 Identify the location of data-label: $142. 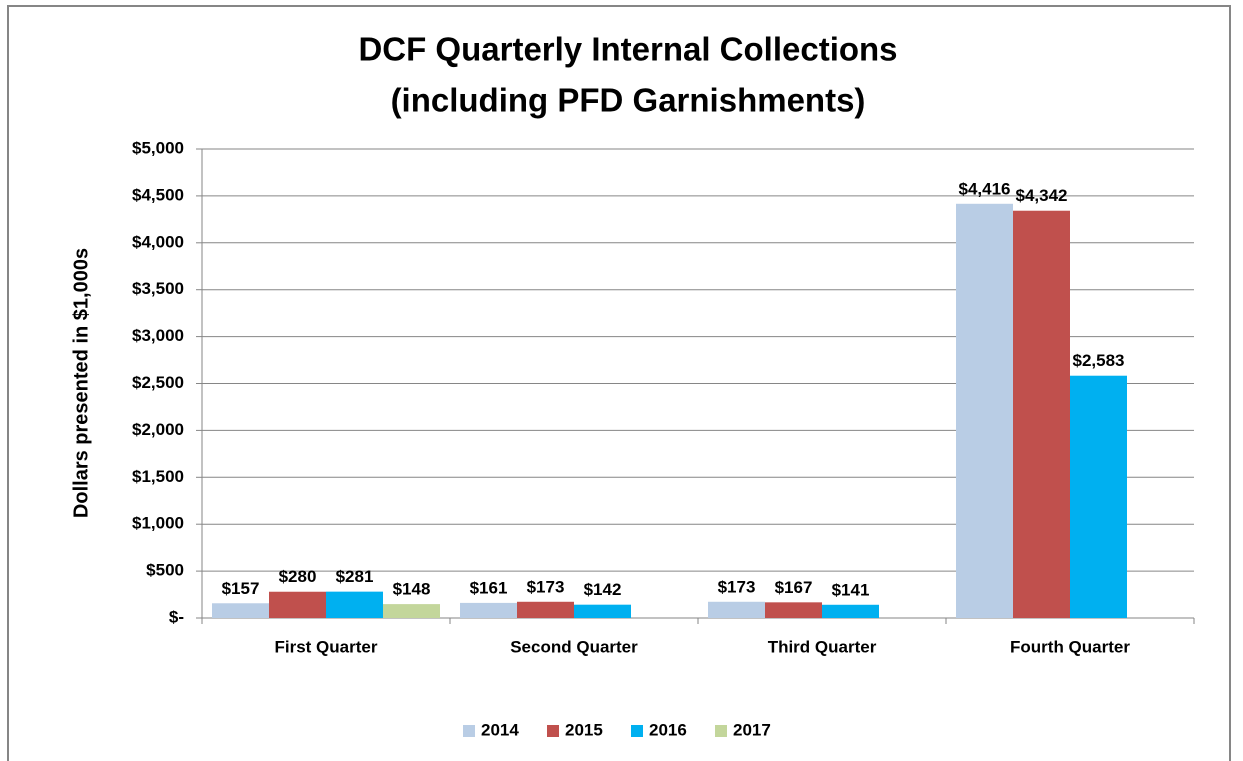
(603, 589).